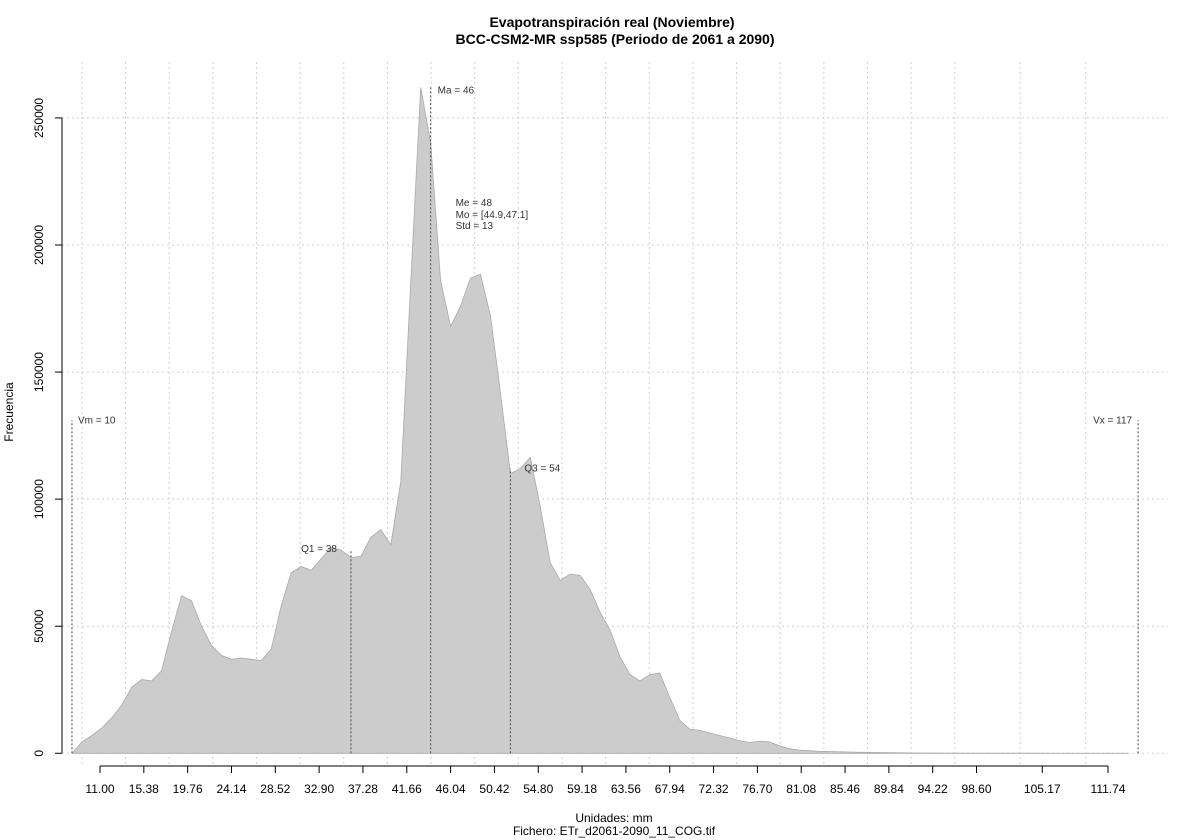  I want to click on ma-label: Ma = 46, so click(456, 90).